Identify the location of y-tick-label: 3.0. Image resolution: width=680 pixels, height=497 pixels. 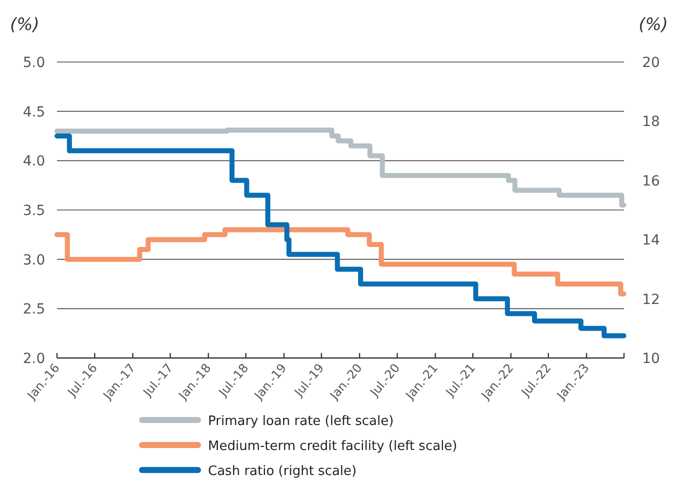
(34, 260).